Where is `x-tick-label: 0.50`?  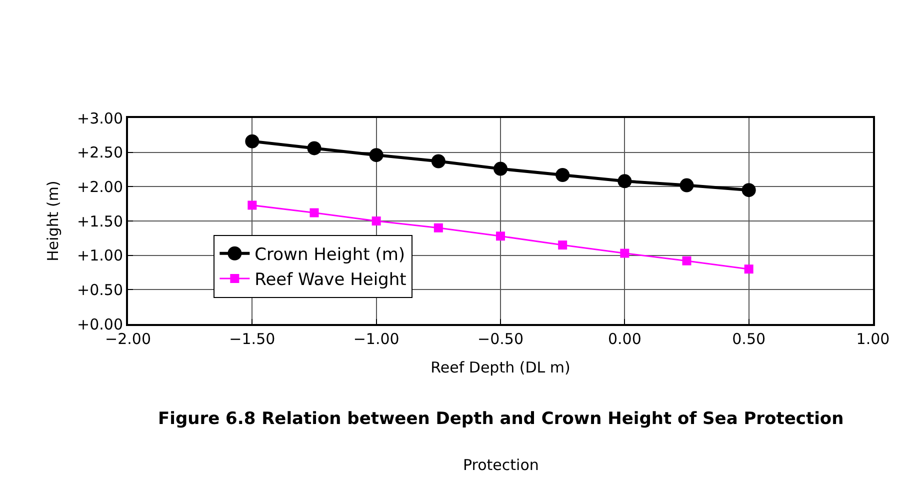 x-tick-label: 0.50 is located at coordinates (749, 339).